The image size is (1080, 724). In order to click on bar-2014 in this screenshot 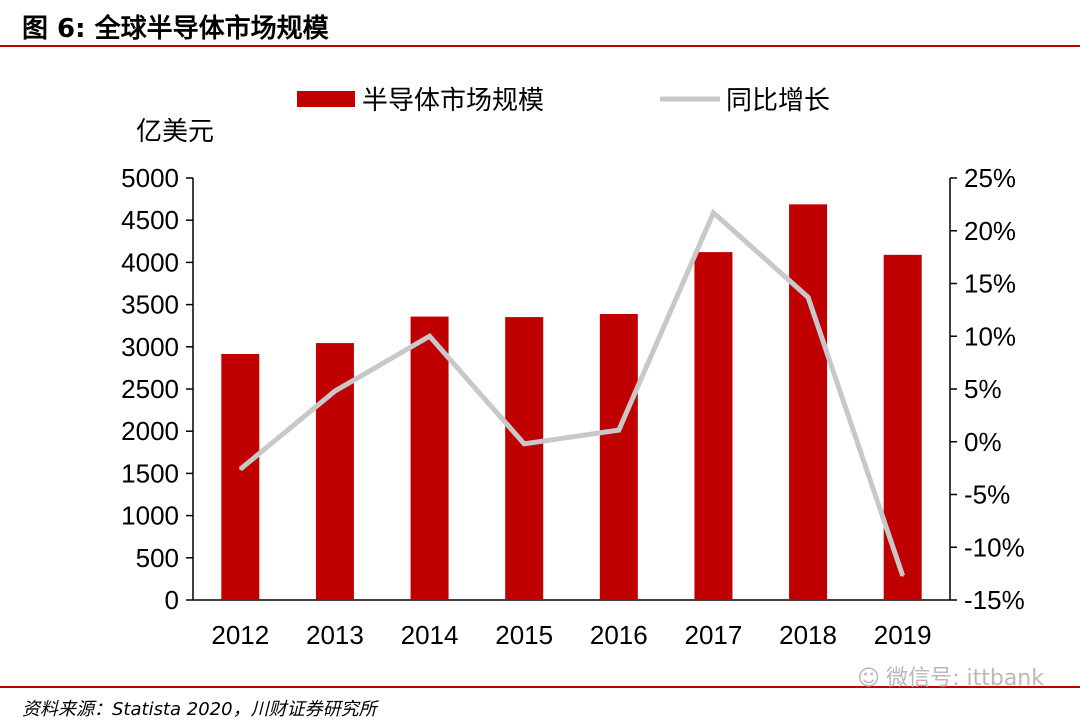, I will do `click(429, 458)`.